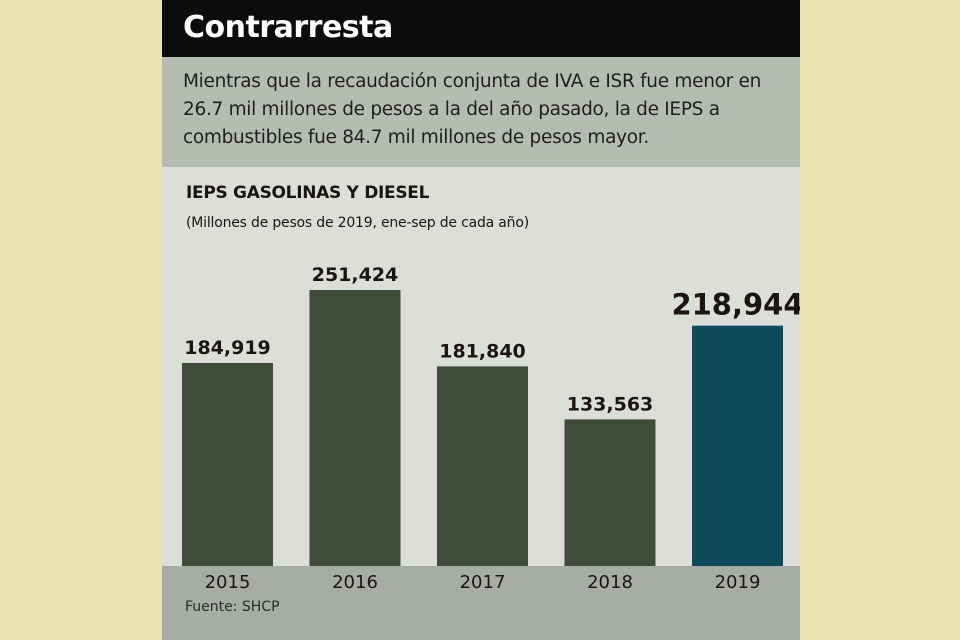 The image size is (960, 640). I want to click on x-tick-label: 2019, so click(738, 582).